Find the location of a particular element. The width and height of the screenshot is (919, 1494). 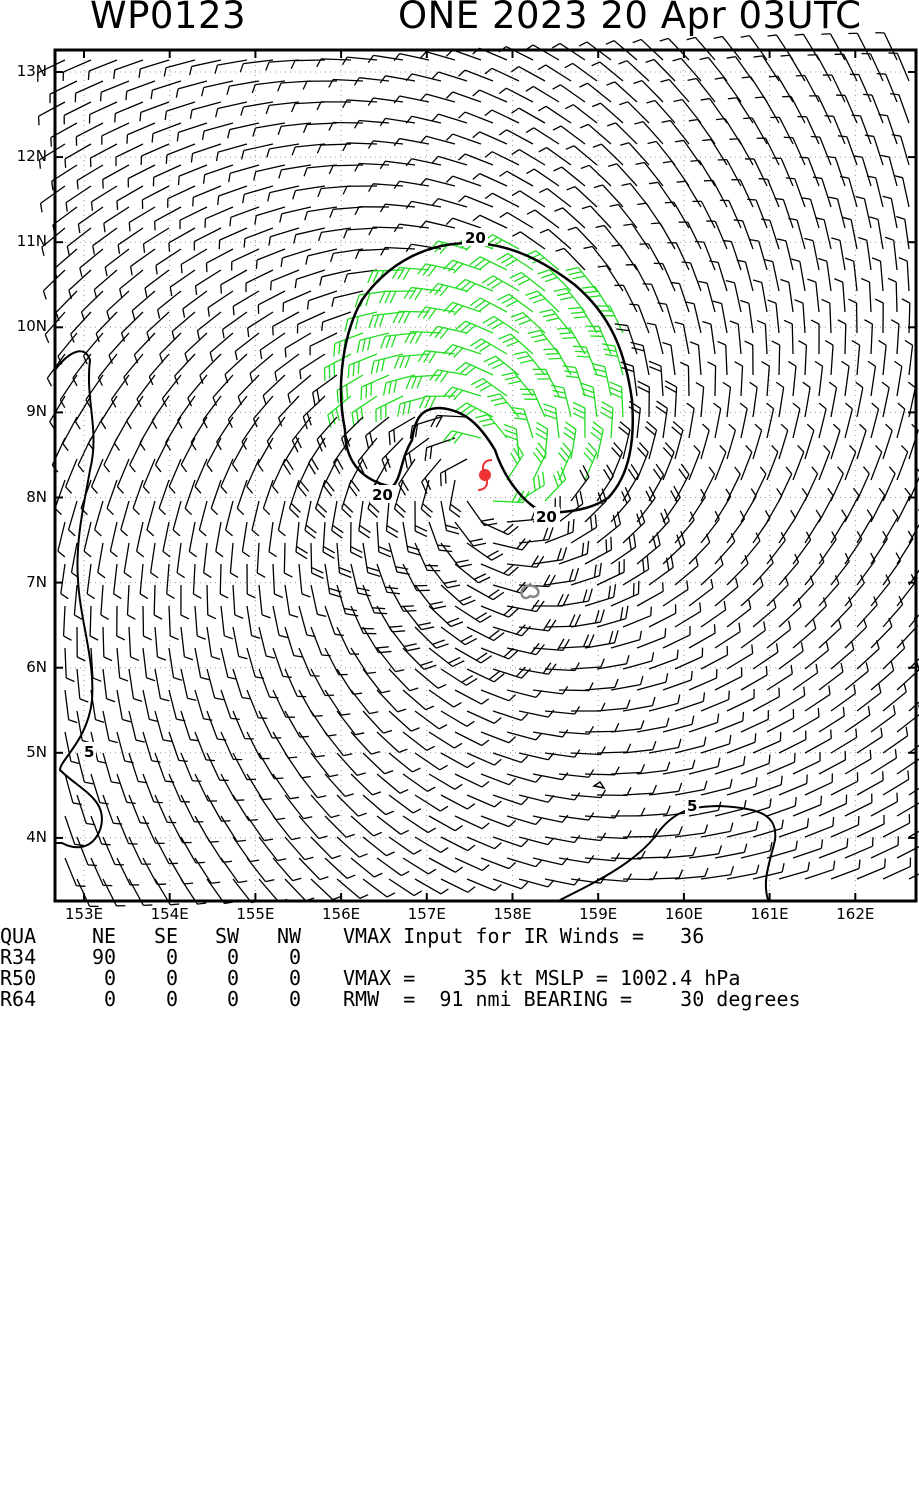

longitude-label: 153E is located at coordinates (84, 914).